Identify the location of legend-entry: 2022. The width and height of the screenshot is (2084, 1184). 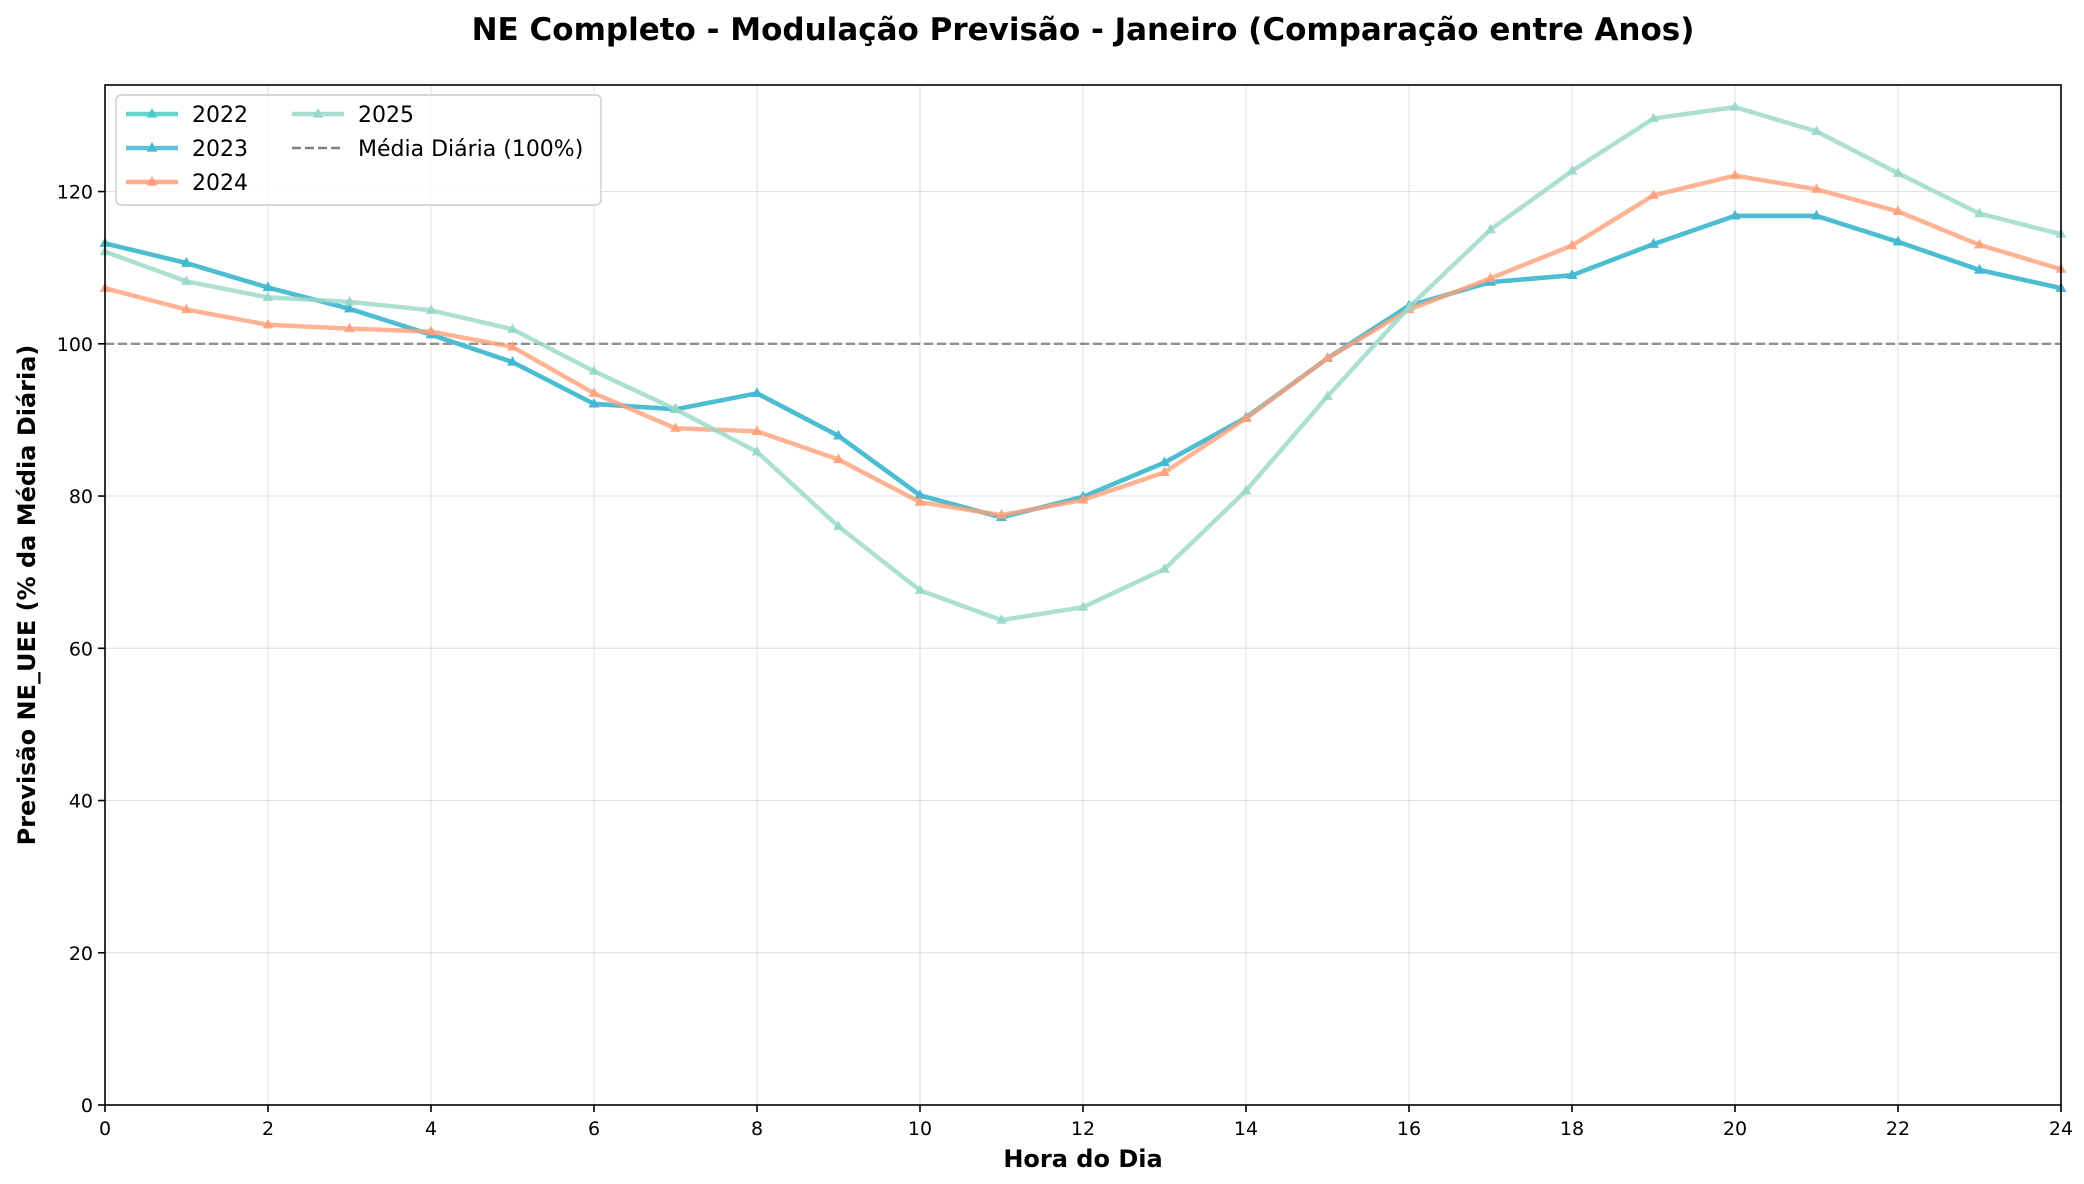
(187, 115).